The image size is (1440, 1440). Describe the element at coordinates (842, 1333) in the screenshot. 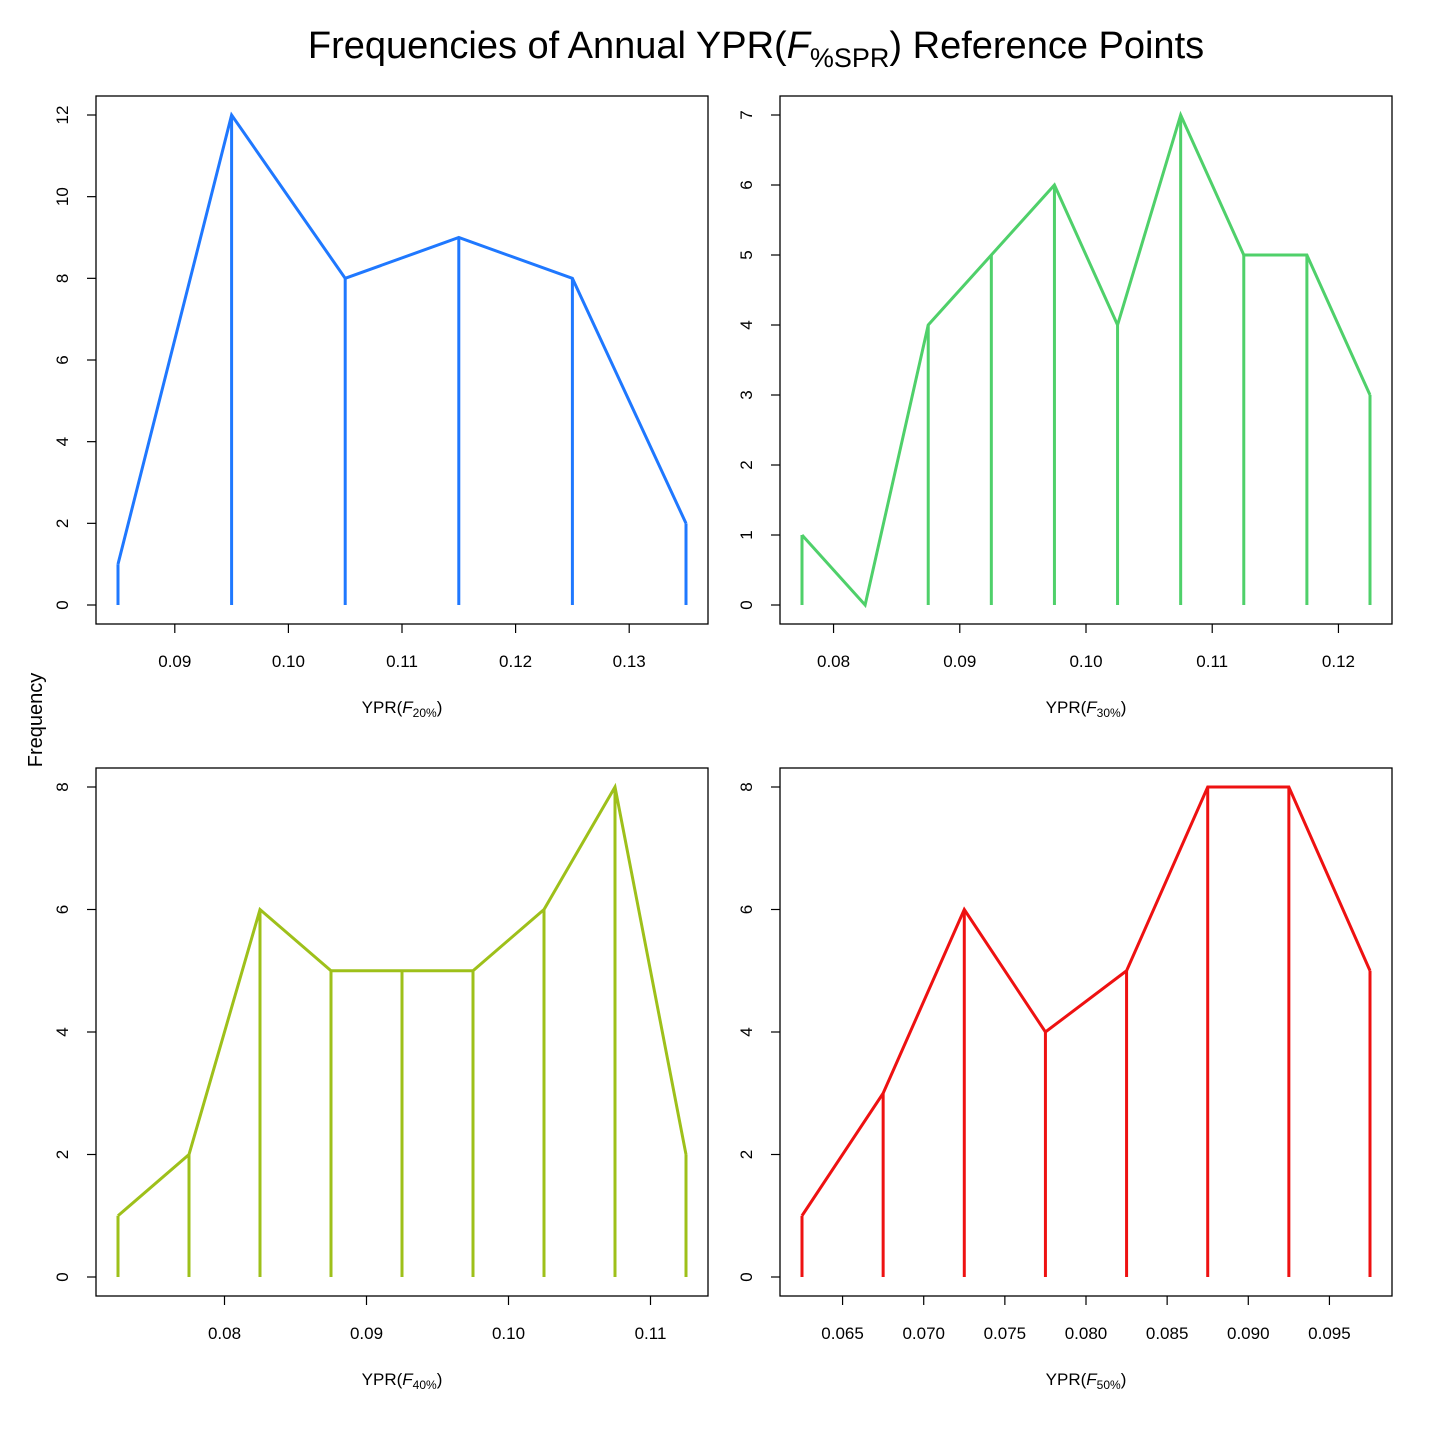

I see `x-tick-label: 0.065` at that location.